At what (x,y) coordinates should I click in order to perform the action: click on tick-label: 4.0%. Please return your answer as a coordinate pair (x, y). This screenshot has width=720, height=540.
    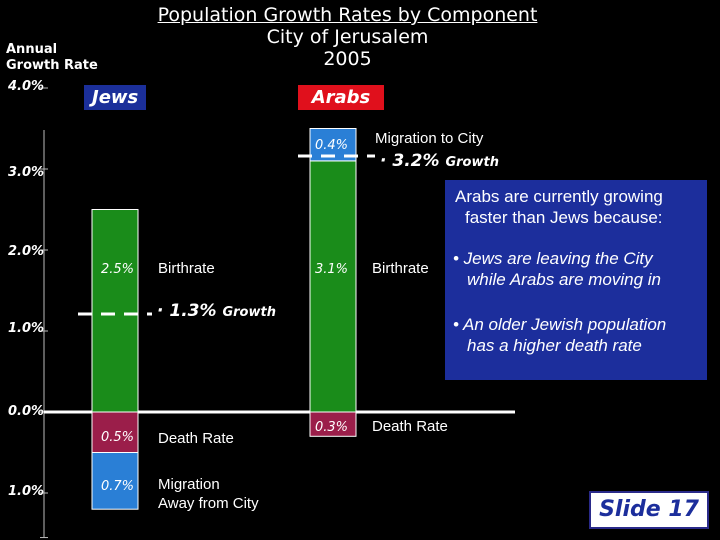
    Looking at the image, I should click on (26, 86).